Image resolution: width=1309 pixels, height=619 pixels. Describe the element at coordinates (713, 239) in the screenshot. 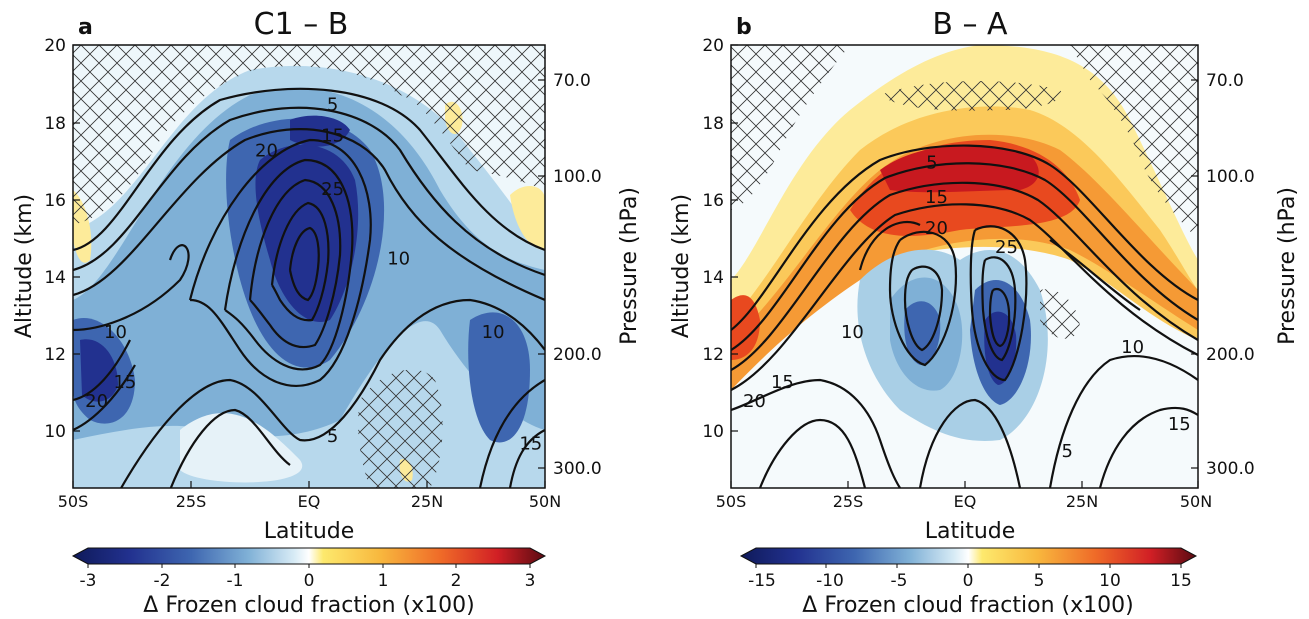

I see `y-tick-labels-b: 10 12 14 16 18 20` at that location.